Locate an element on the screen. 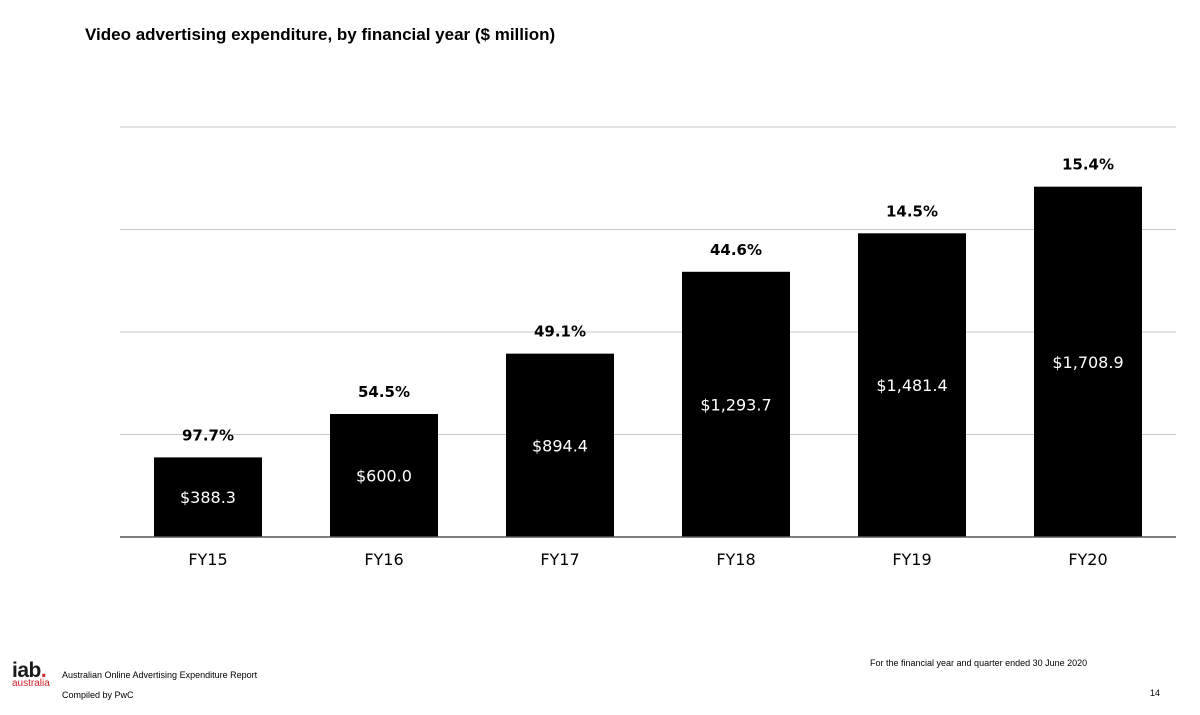  x-tick-label: FY16 is located at coordinates (383, 559).